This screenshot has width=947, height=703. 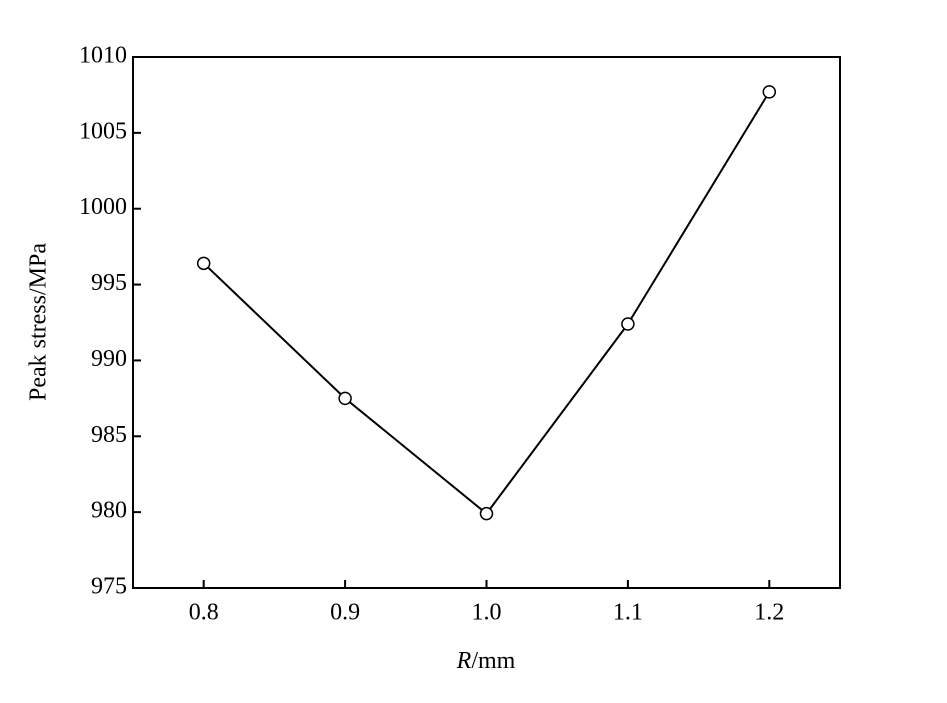 I want to click on x-tick-label: 1.0, so click(x=487, y=613).